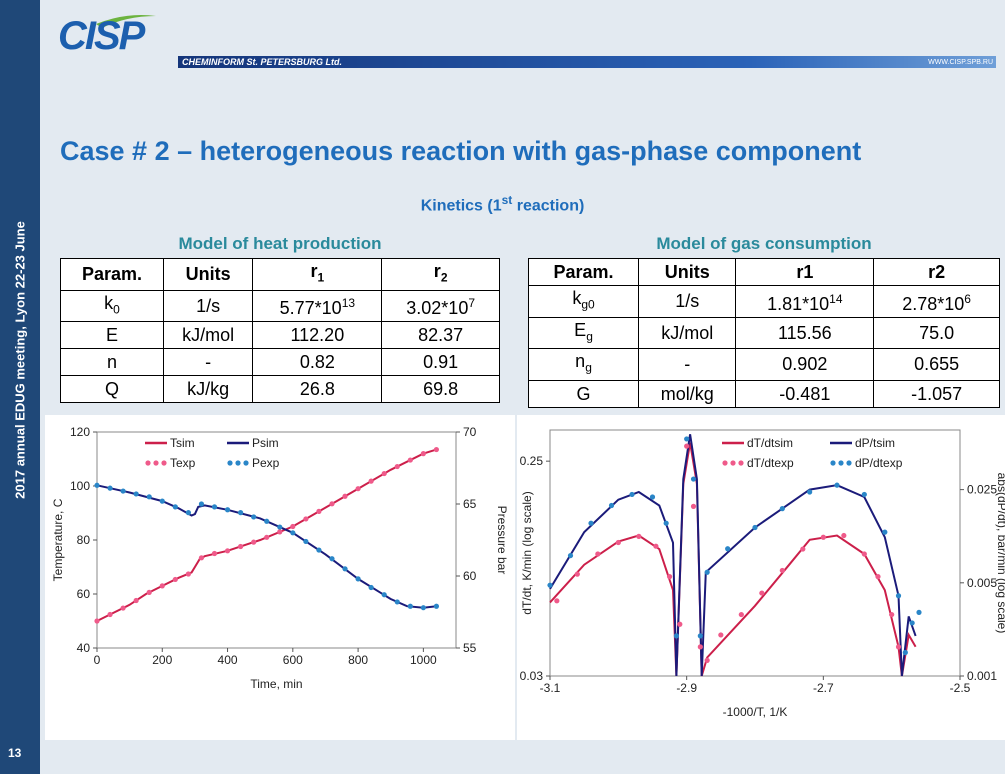  Describe the element at coordinates (58, 539) in the screenshot. I see `y-axis-label: Temperature, C` at that location.